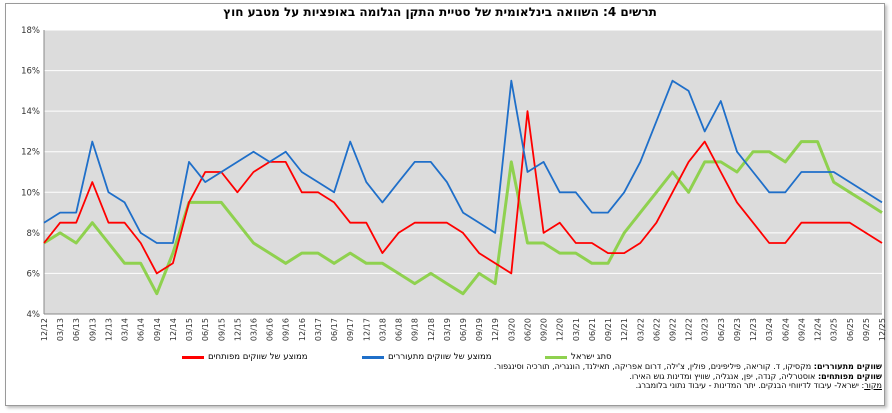 The width and height of the screenshot is (892, 413). I want to click on x-tick-label: 09/17, so click(350, 329).